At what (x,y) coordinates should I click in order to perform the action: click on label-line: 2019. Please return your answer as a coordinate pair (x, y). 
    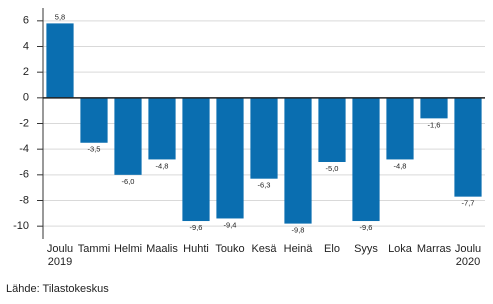
    Looking at the image, I should click on (60, 262).